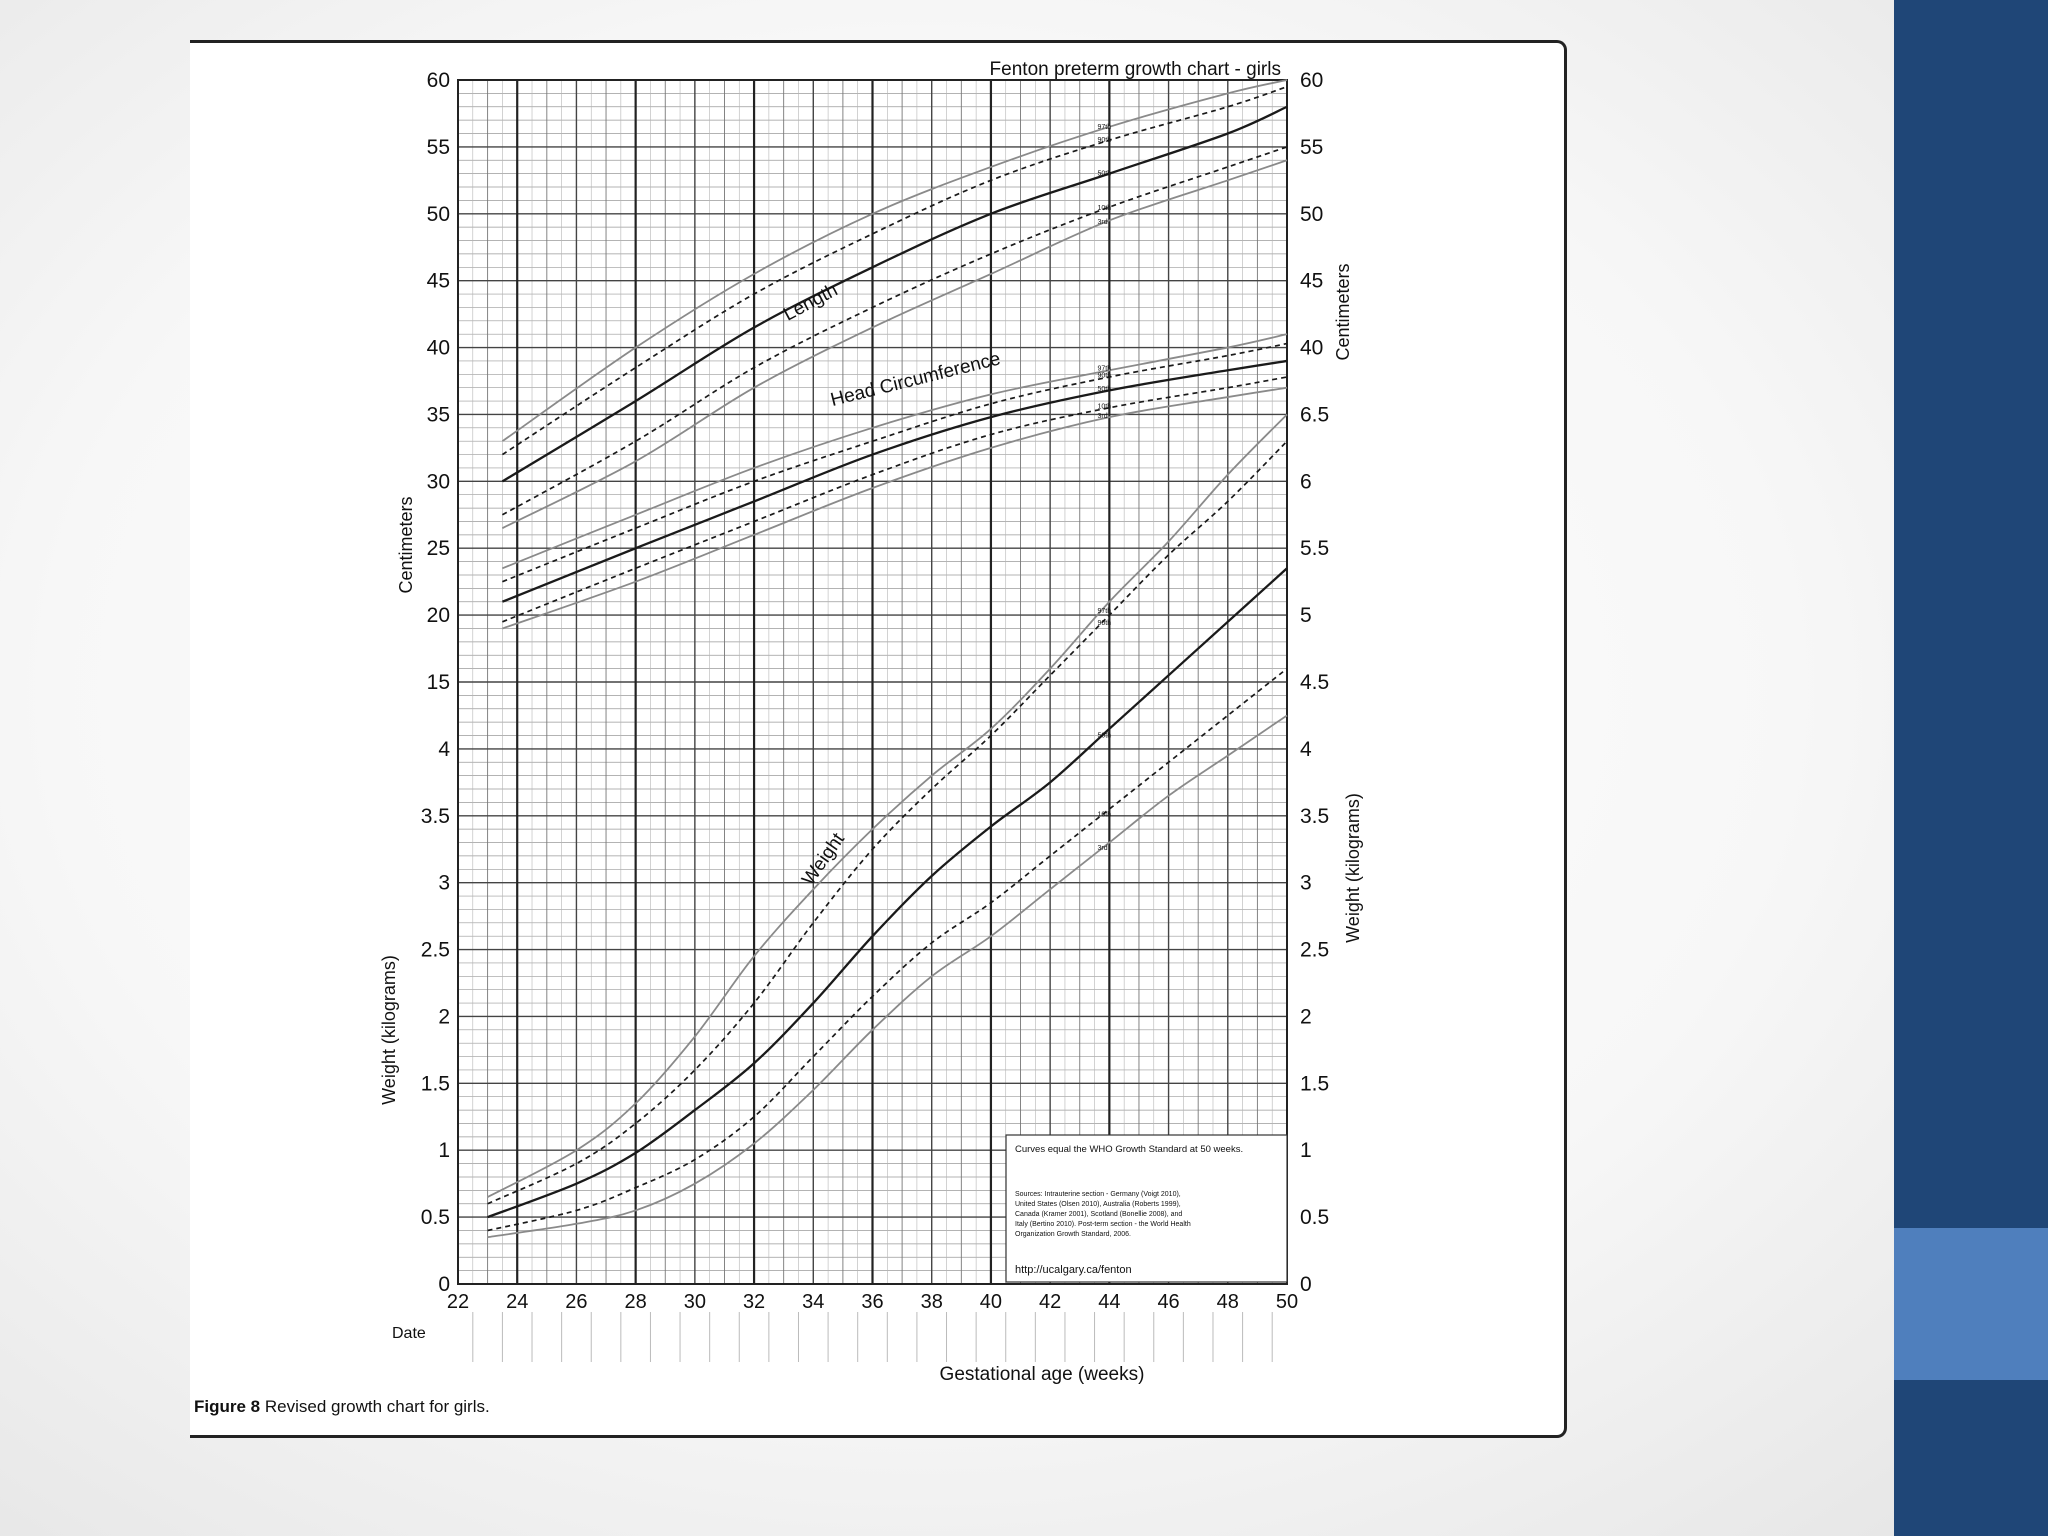 The image size is (2048, 1536). Describe the element at coordinates (1971, 1304) in the screenshot. I see `slide-sidebar-accent` at that location.